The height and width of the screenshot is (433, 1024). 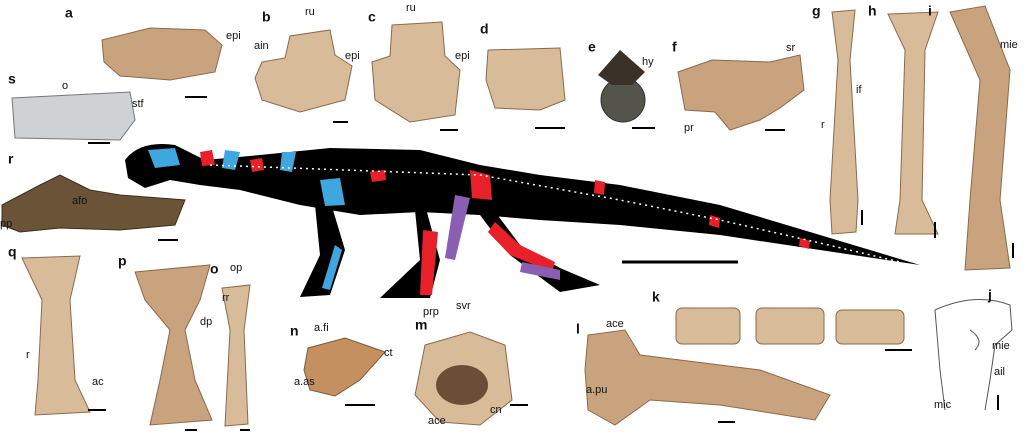 What do you see at coordinates (73, 116) in the screenshot?
I see `specimen-s` at bounding box center [73, 116].